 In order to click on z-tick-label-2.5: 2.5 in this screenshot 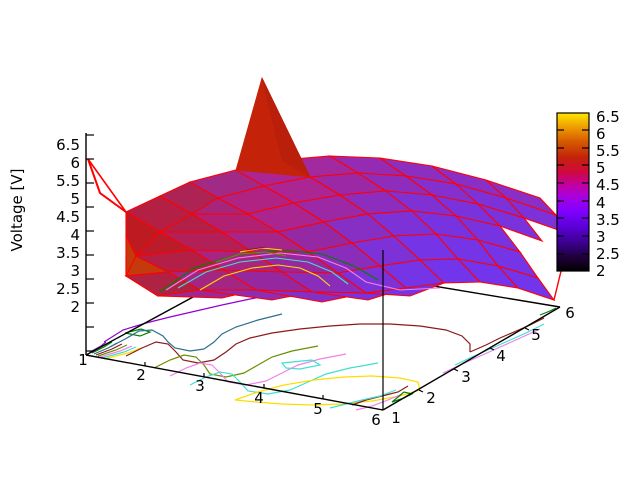, I will do `click(68, 289)`.